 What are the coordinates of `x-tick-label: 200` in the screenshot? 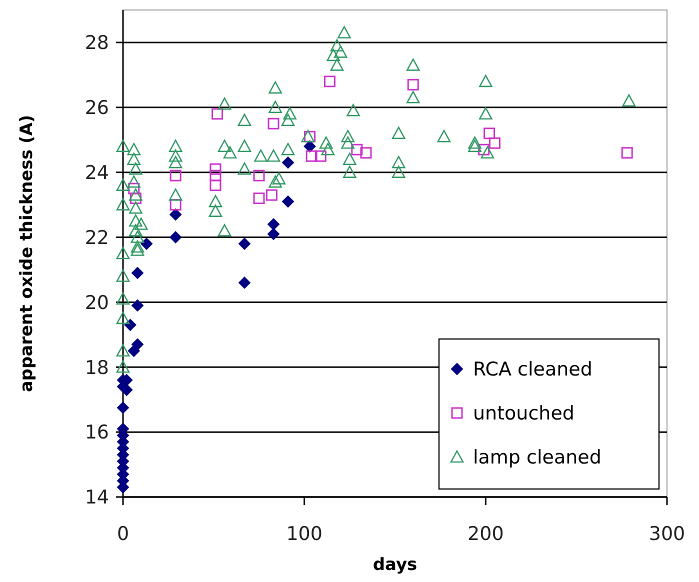 It's located at (486, 534).